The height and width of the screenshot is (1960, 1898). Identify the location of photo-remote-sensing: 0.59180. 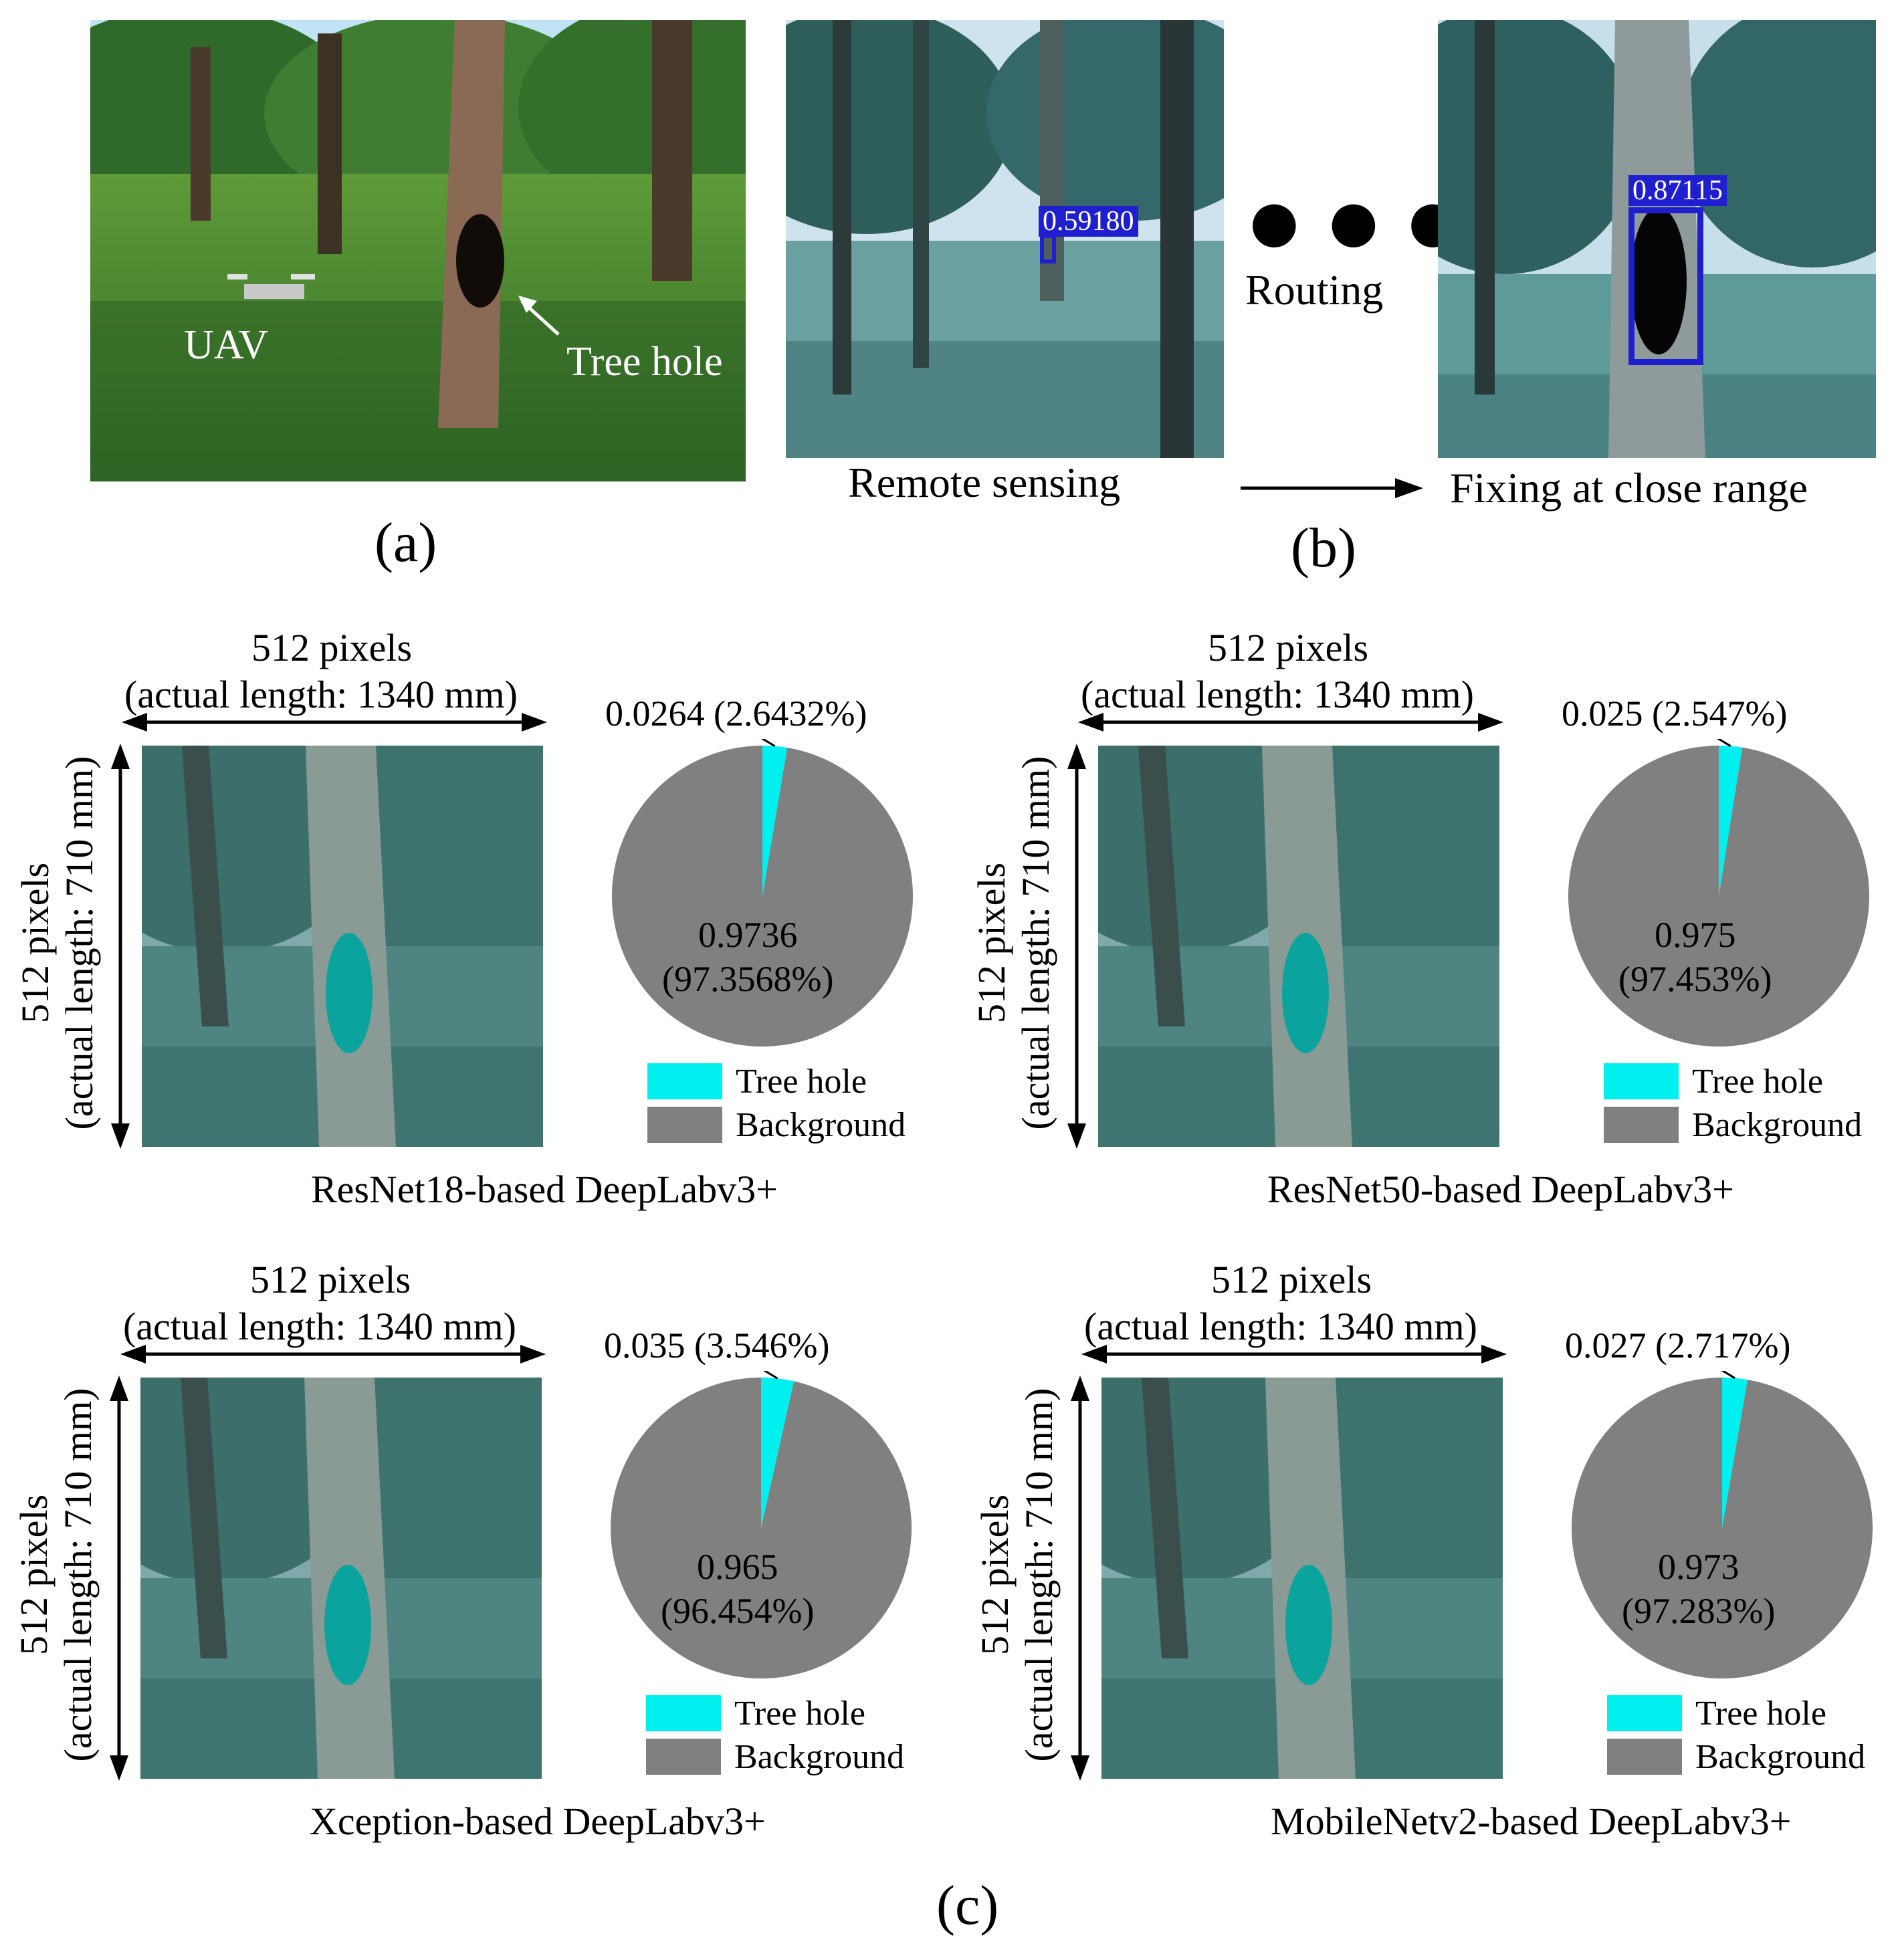
(1005, 239).